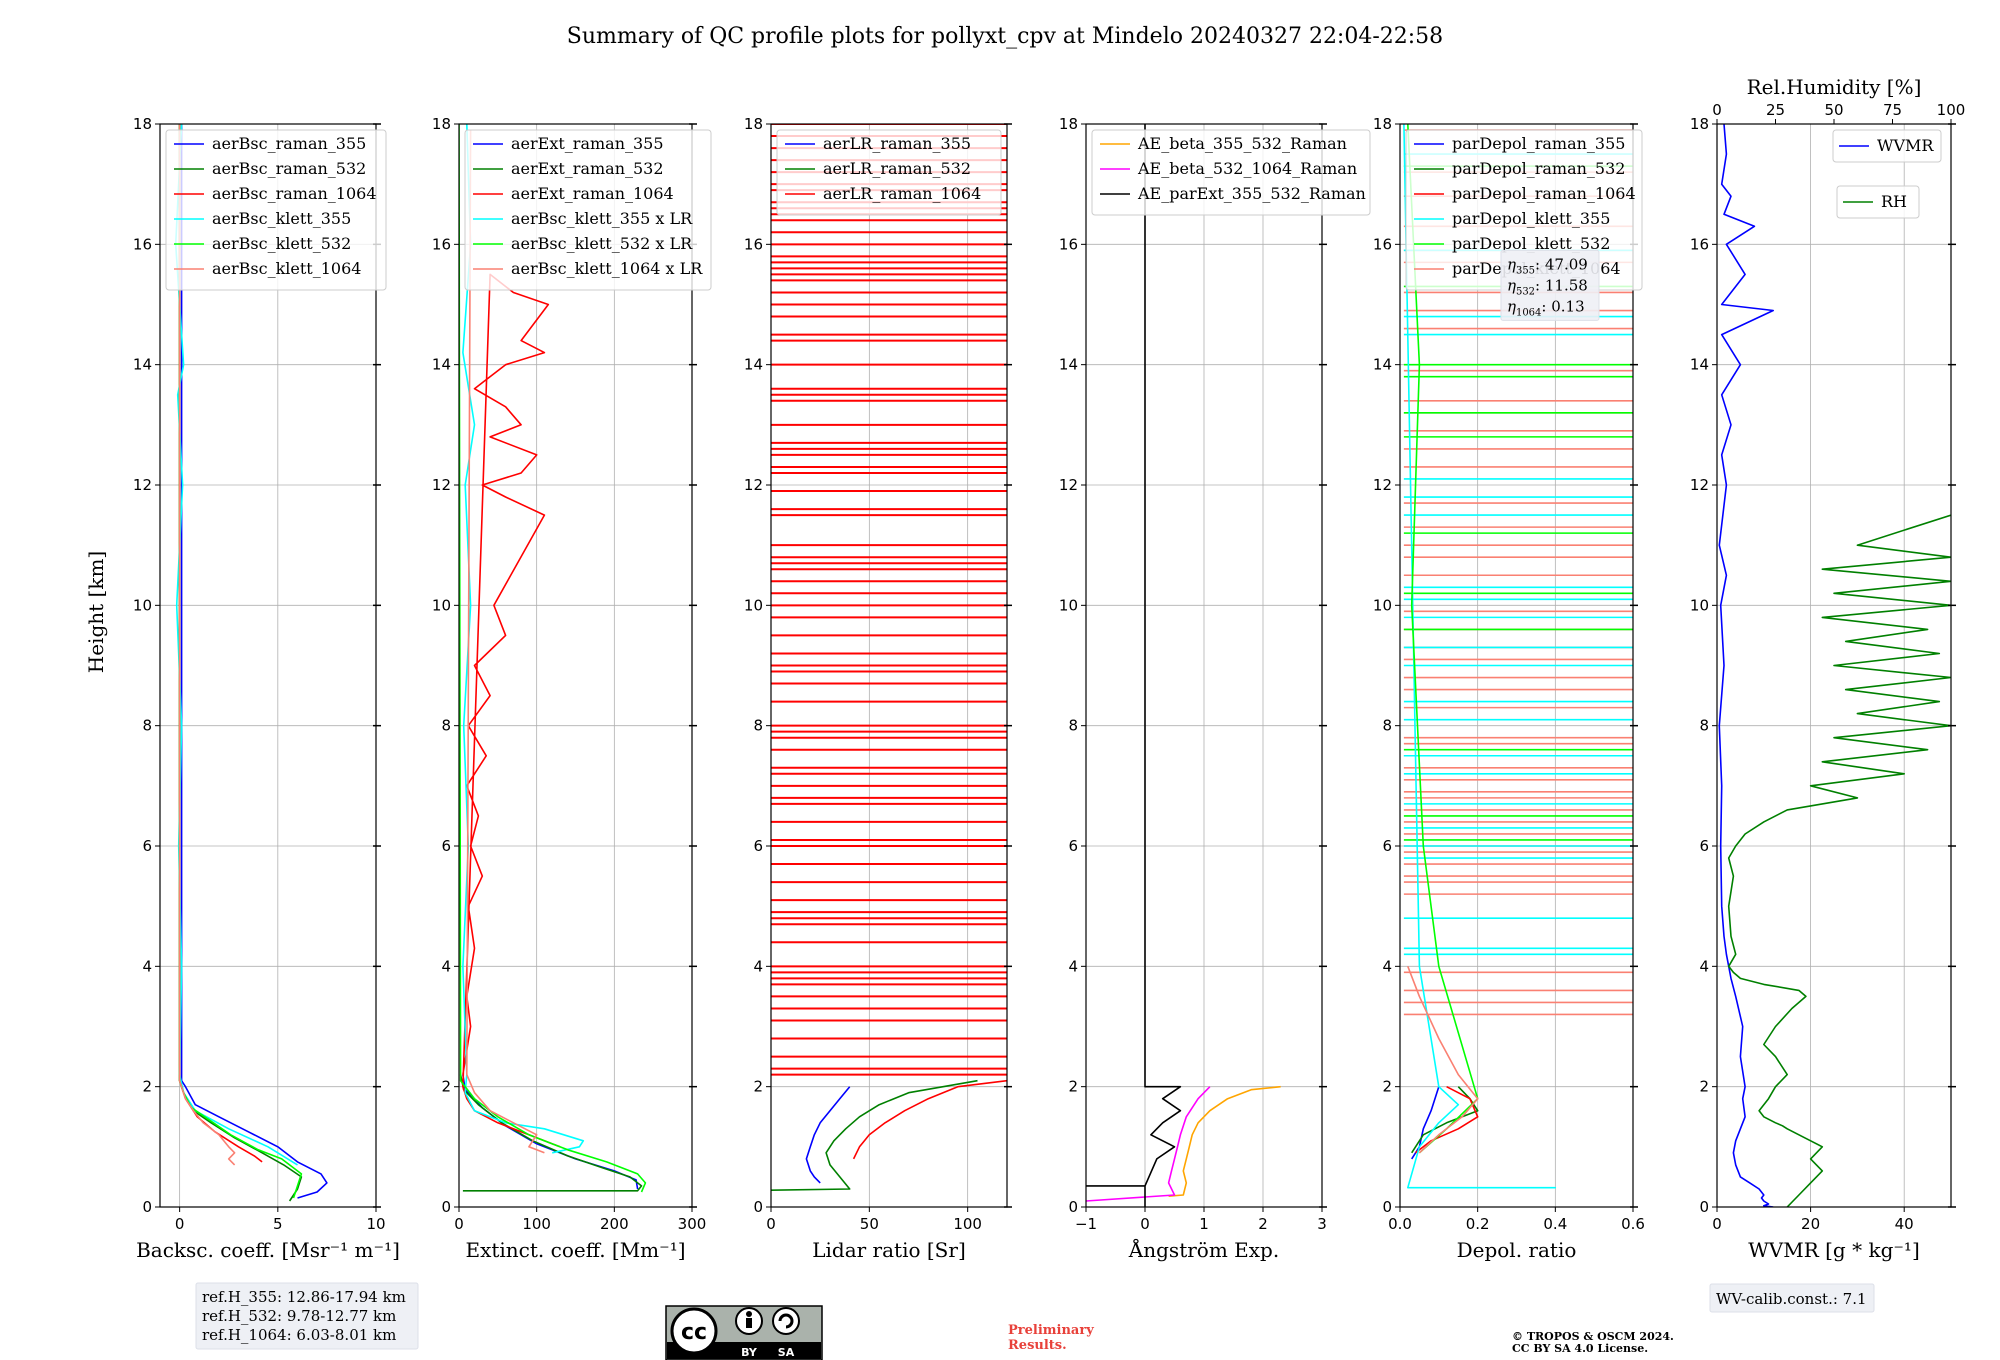 This screenshot has height=1360, width=2000. Describe the element at coordinates (1904, 1224) in the screenshot. I see `x-tick-label: 40` at that location.